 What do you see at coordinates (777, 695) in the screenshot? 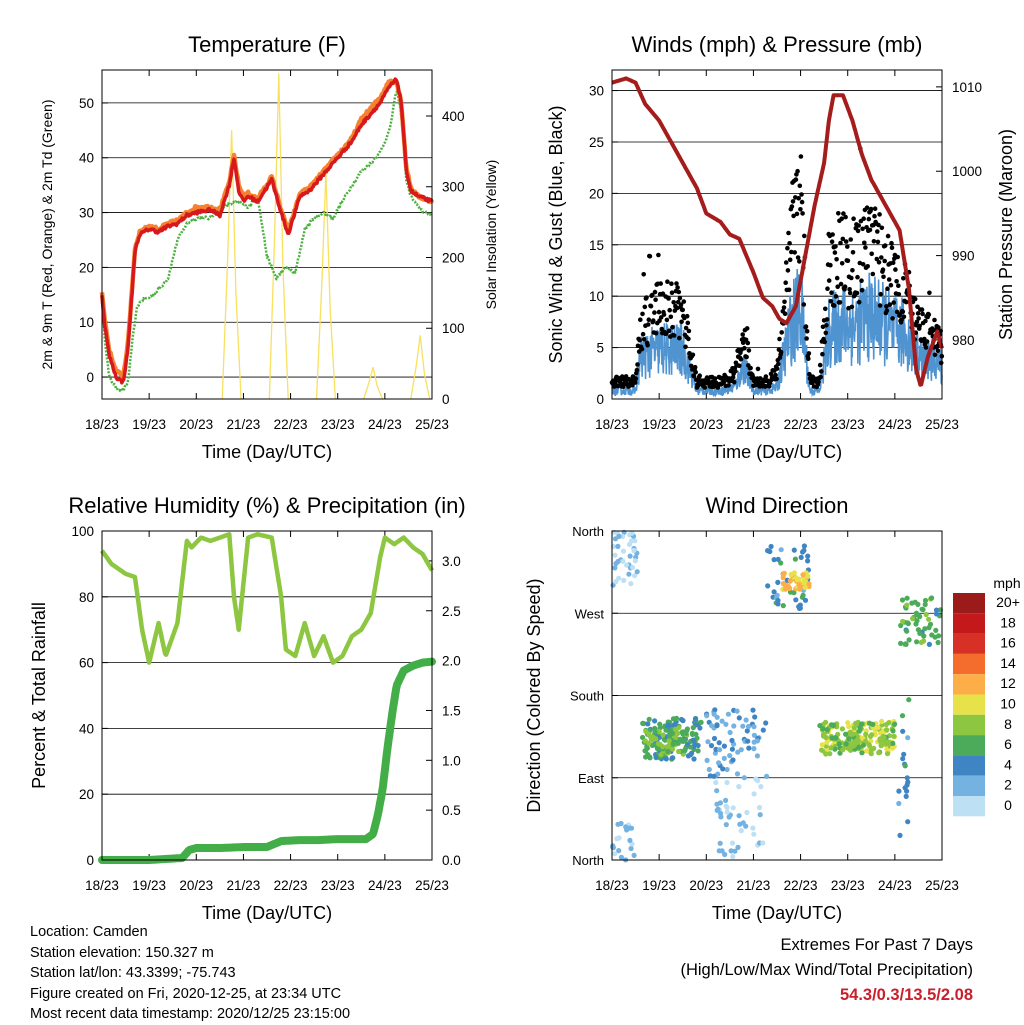
I see `plot-frame` at bounding box center [777, 695].